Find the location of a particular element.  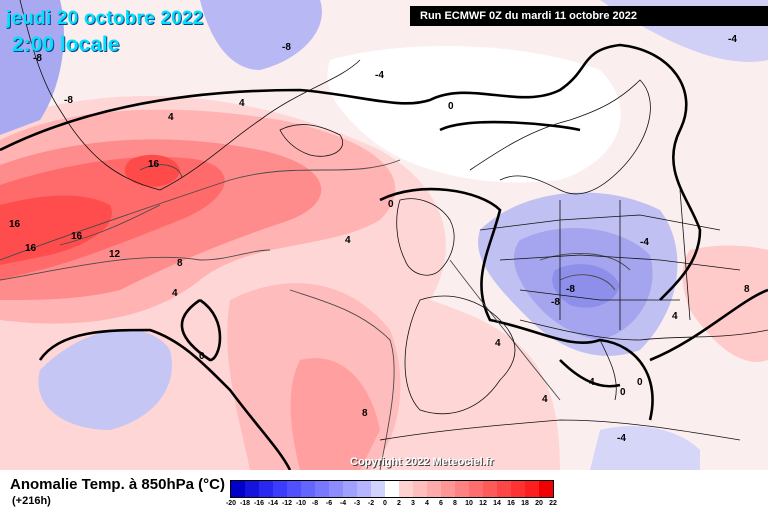

color-scale-tick-label: 8 is located at coordinates (455, 503).